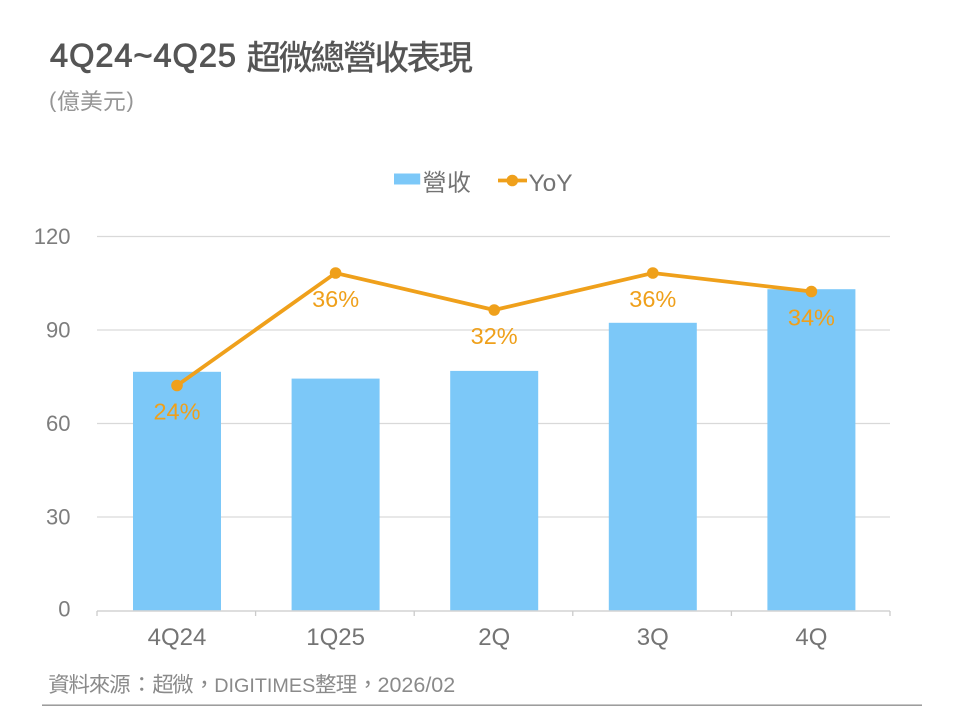 This screenshot has width=960, height=720. What do you see at coordinates (494, 336) in the screenshot?
I see `svg-text: 32%` at bounding box center [494, 336].